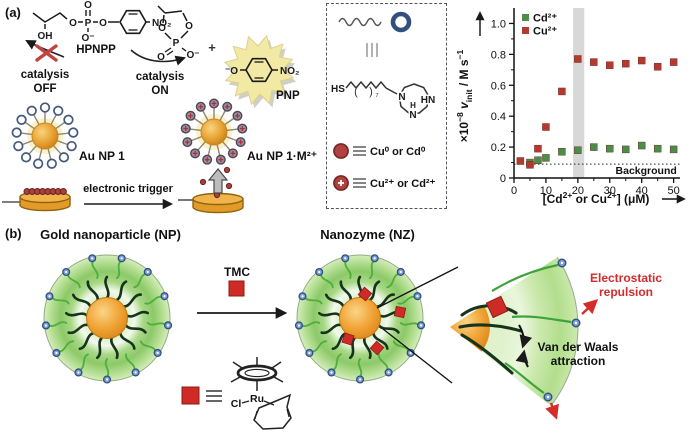  I want to click on repulsion-arrow, so click(552, 411).